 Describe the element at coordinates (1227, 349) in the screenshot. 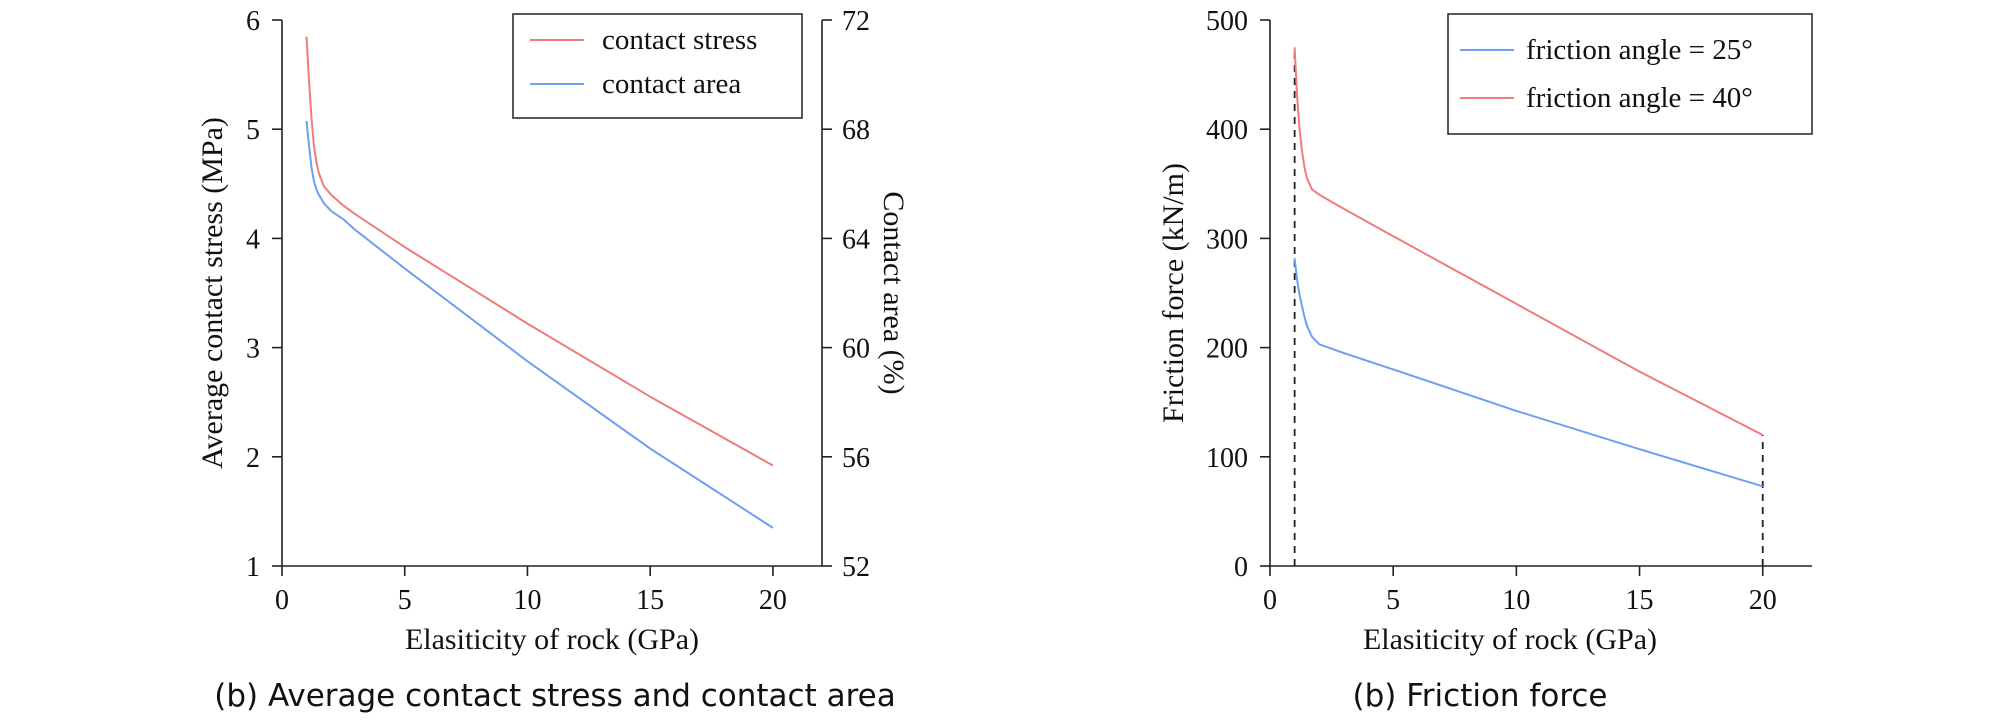

I see `right-y-tick-label-2: 200` at that location.